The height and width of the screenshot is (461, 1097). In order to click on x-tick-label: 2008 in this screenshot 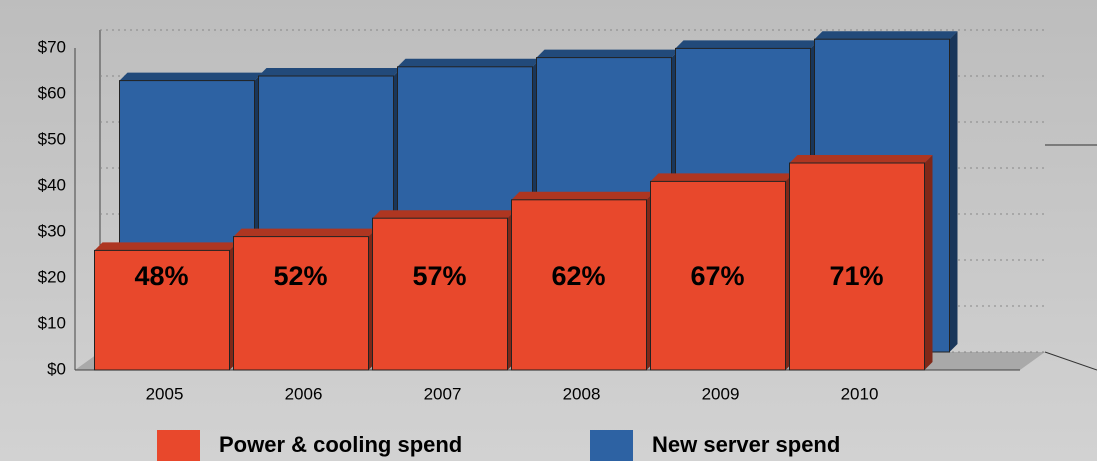, I will do `click(582, 393)`.